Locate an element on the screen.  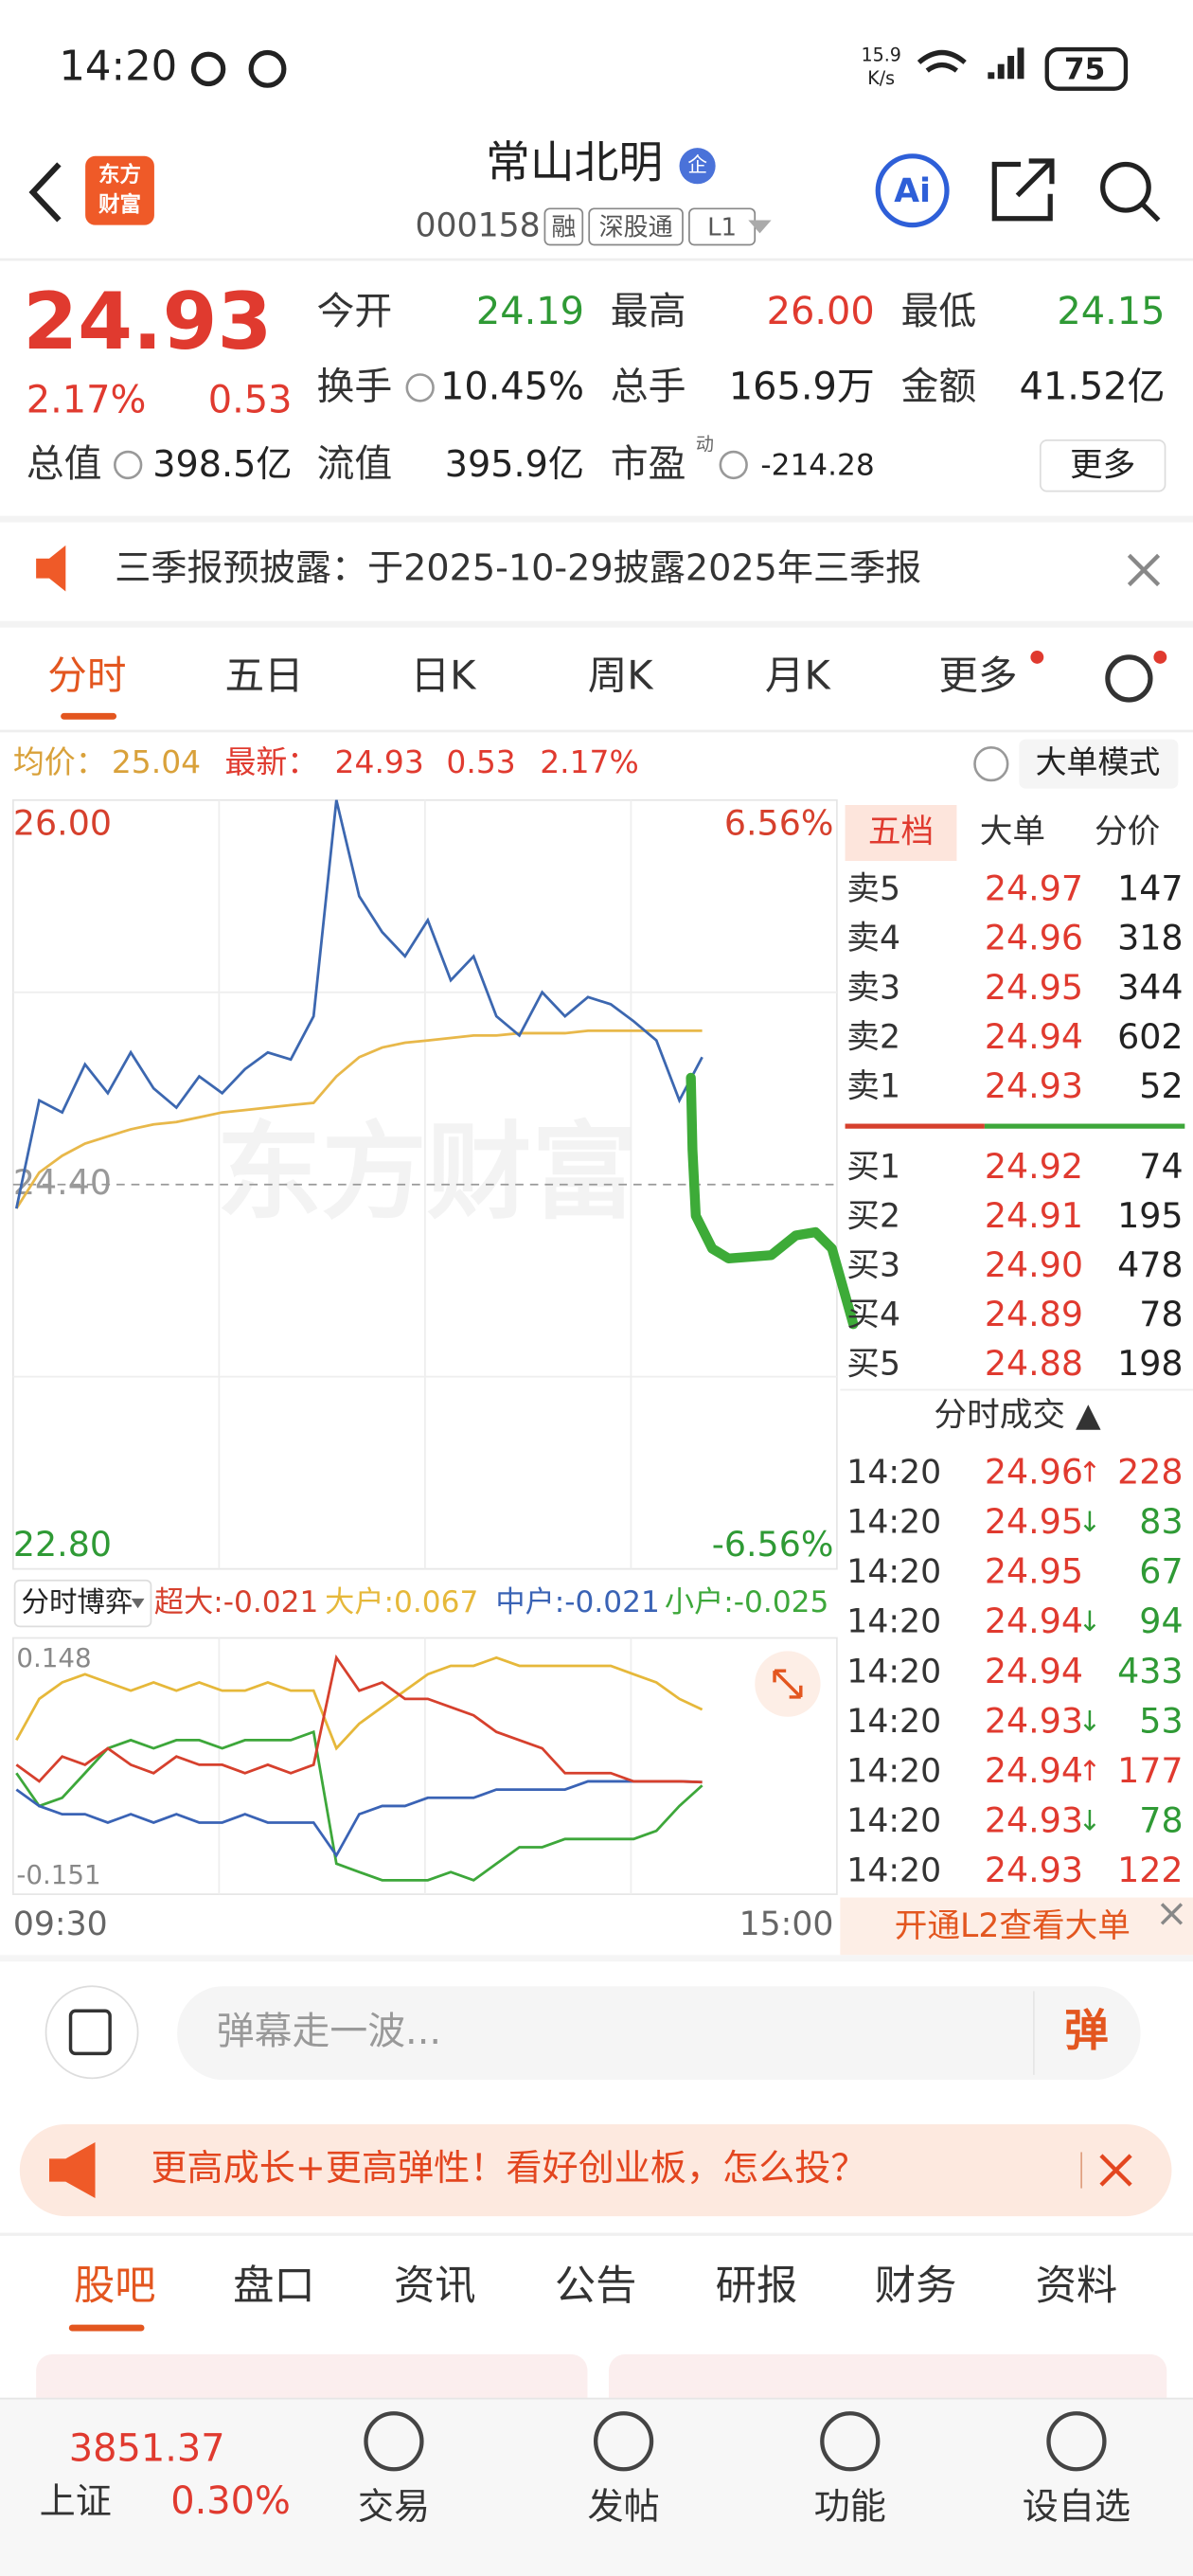
book-divider-green is located at coordinates (1084, 1126).